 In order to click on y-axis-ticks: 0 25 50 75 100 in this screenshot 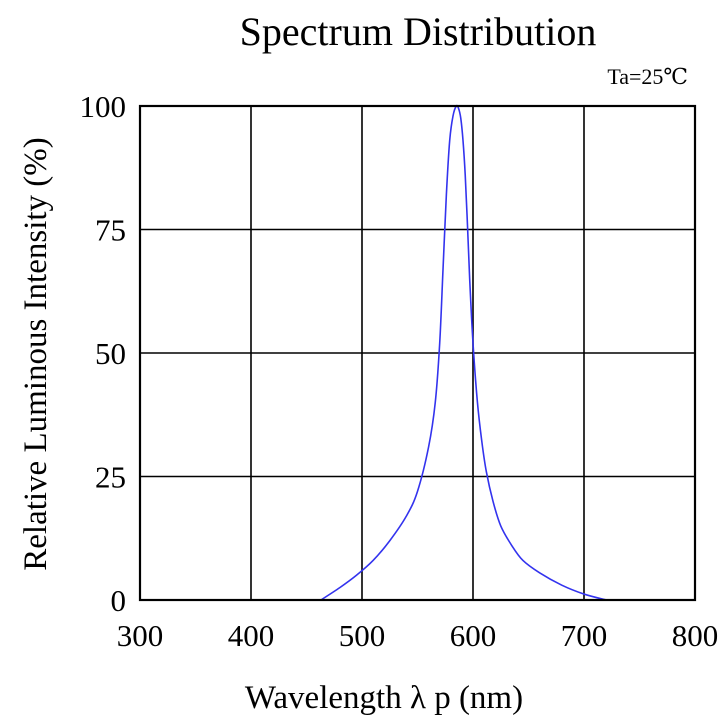, I will do `click(103, 353)`.